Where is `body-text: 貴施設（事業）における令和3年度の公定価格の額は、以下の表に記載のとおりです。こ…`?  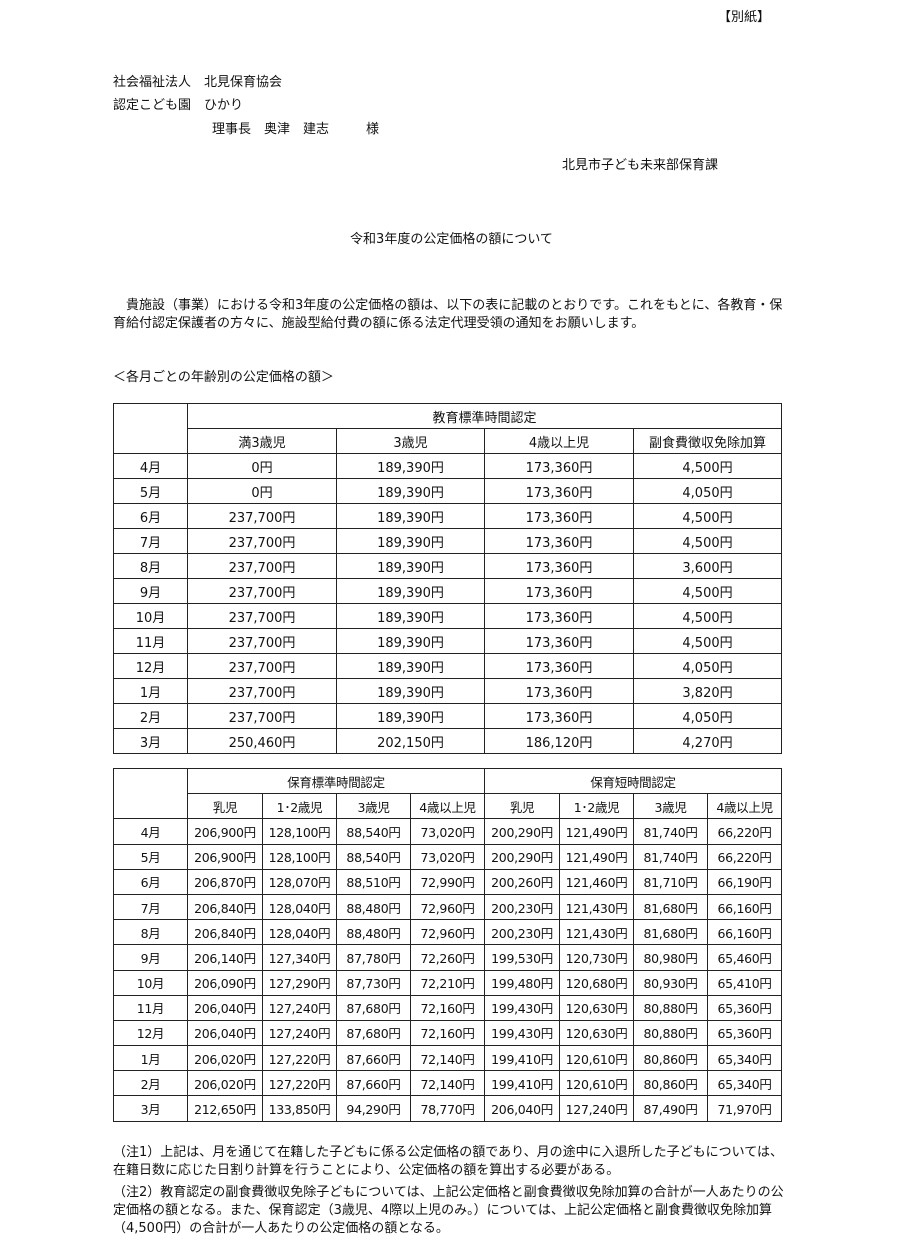 body-text: 貴施設（事業）における令和3年度の公定価格の額は、以下の表に記載のとおりです。こ… is located at coordinates (448, 314).